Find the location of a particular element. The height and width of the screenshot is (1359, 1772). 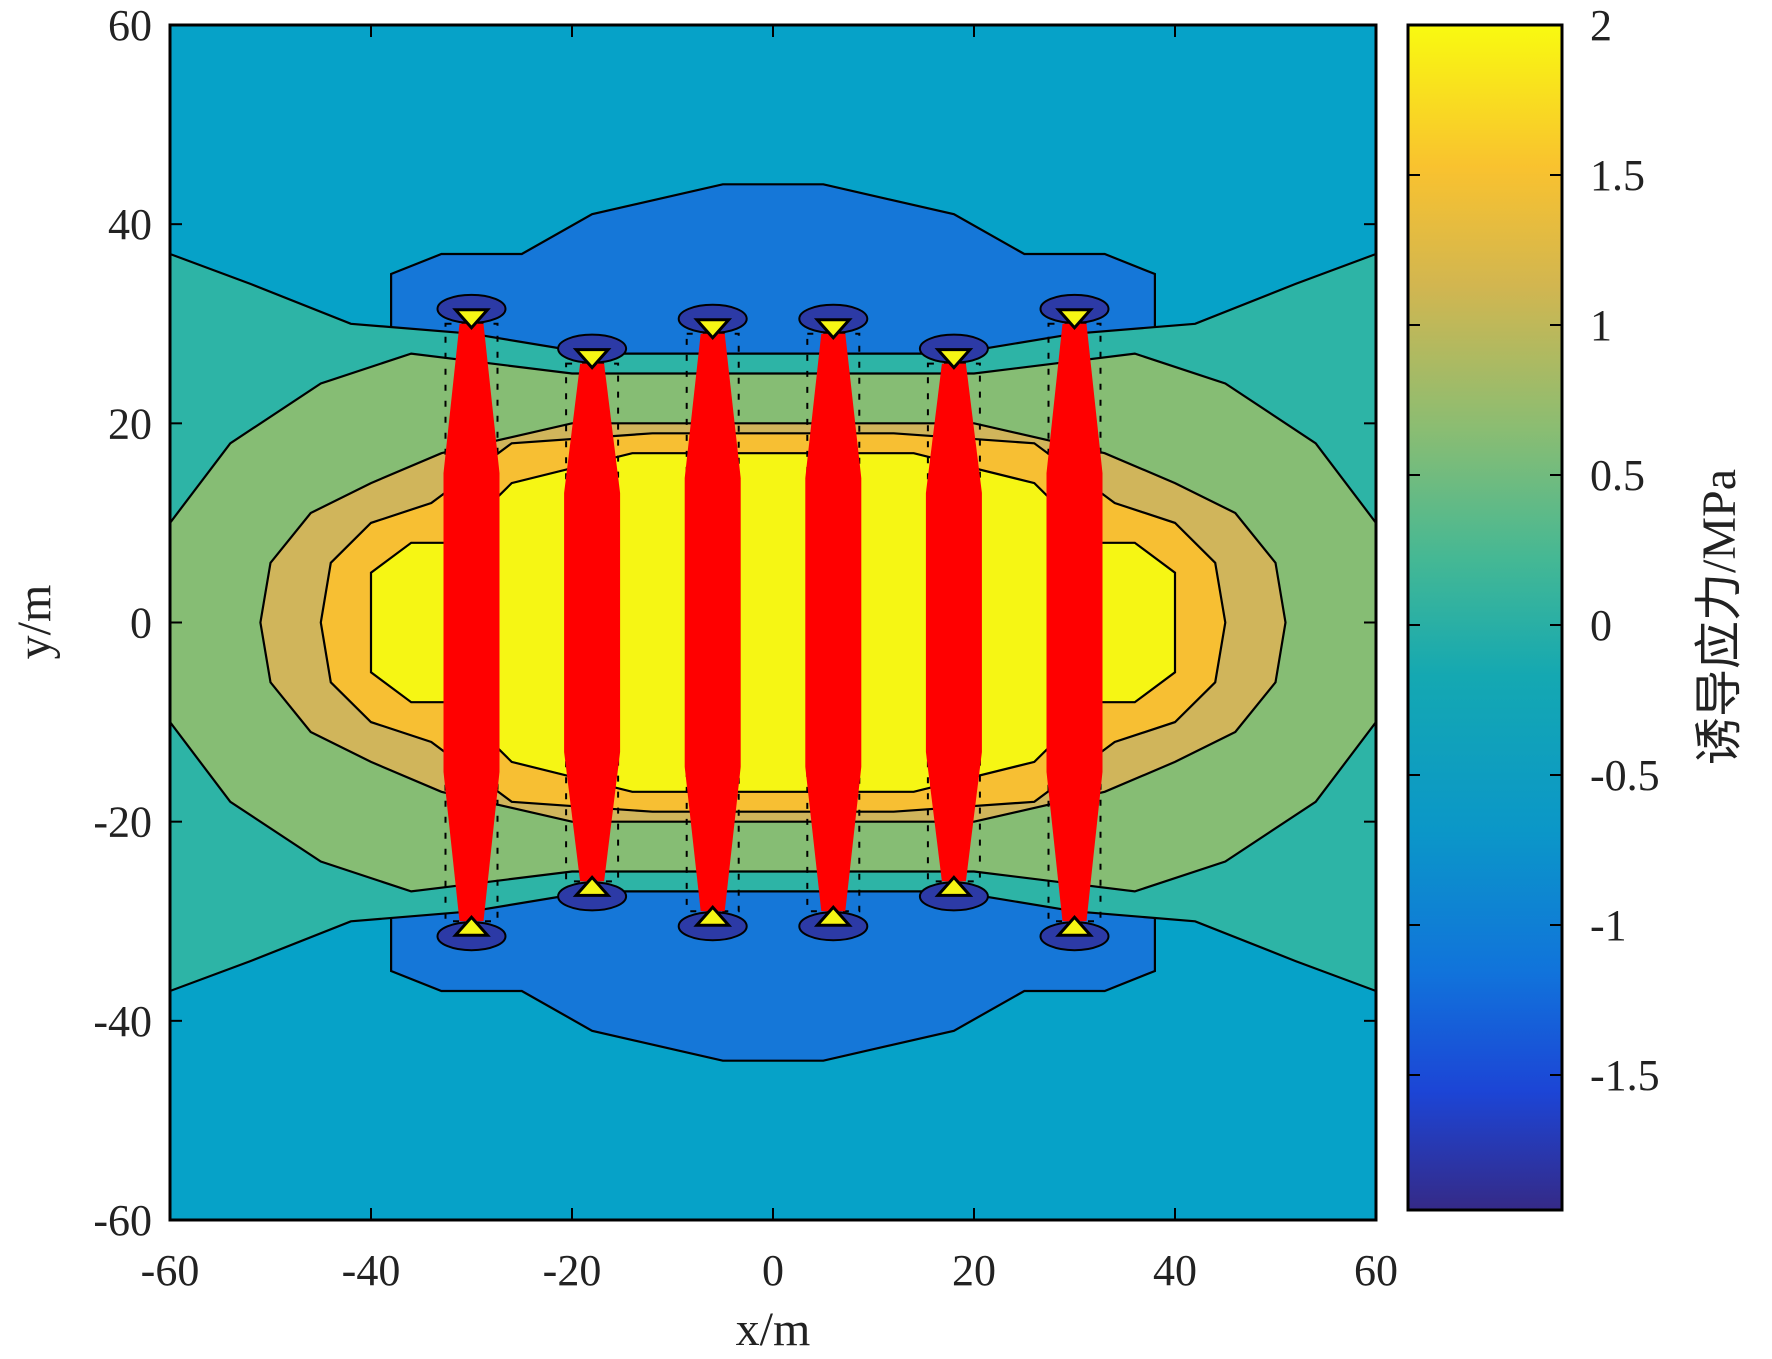

y-tick-label: -20 is located at coordinates (122, 822).